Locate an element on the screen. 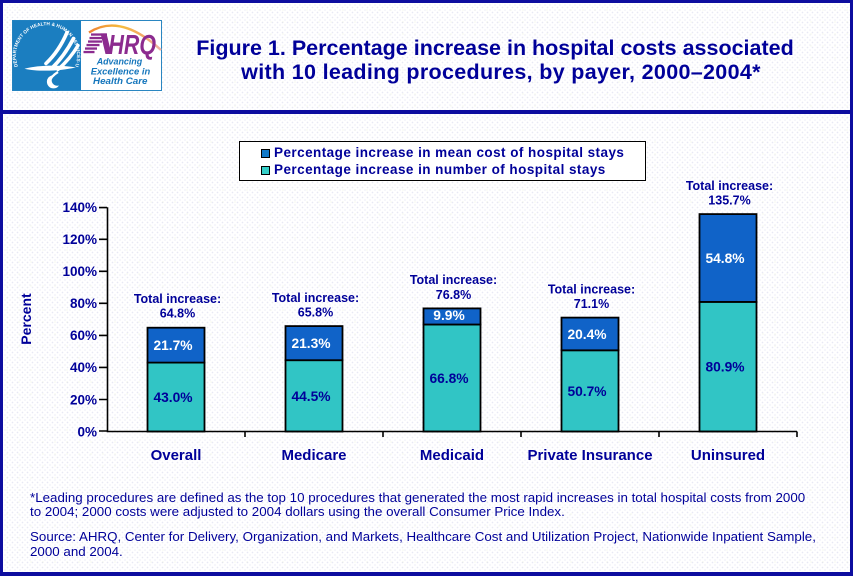 The height and width of the screenshot is (576, 853). svg-text: Uninsured is located at coordinates (728, 455).